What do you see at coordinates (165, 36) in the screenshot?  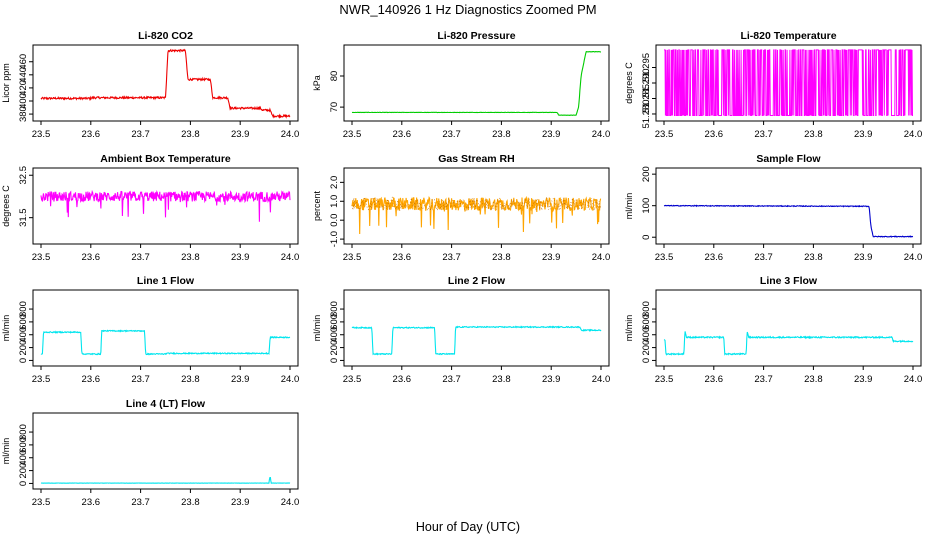 I see `panel-title: Li-820 CO2` at bounding box center [165, 36].